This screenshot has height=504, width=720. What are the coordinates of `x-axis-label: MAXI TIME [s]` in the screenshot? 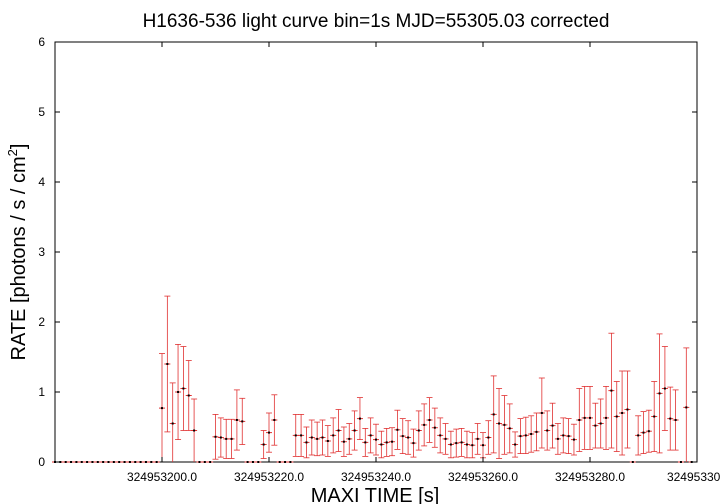 It's located at (375, 494).